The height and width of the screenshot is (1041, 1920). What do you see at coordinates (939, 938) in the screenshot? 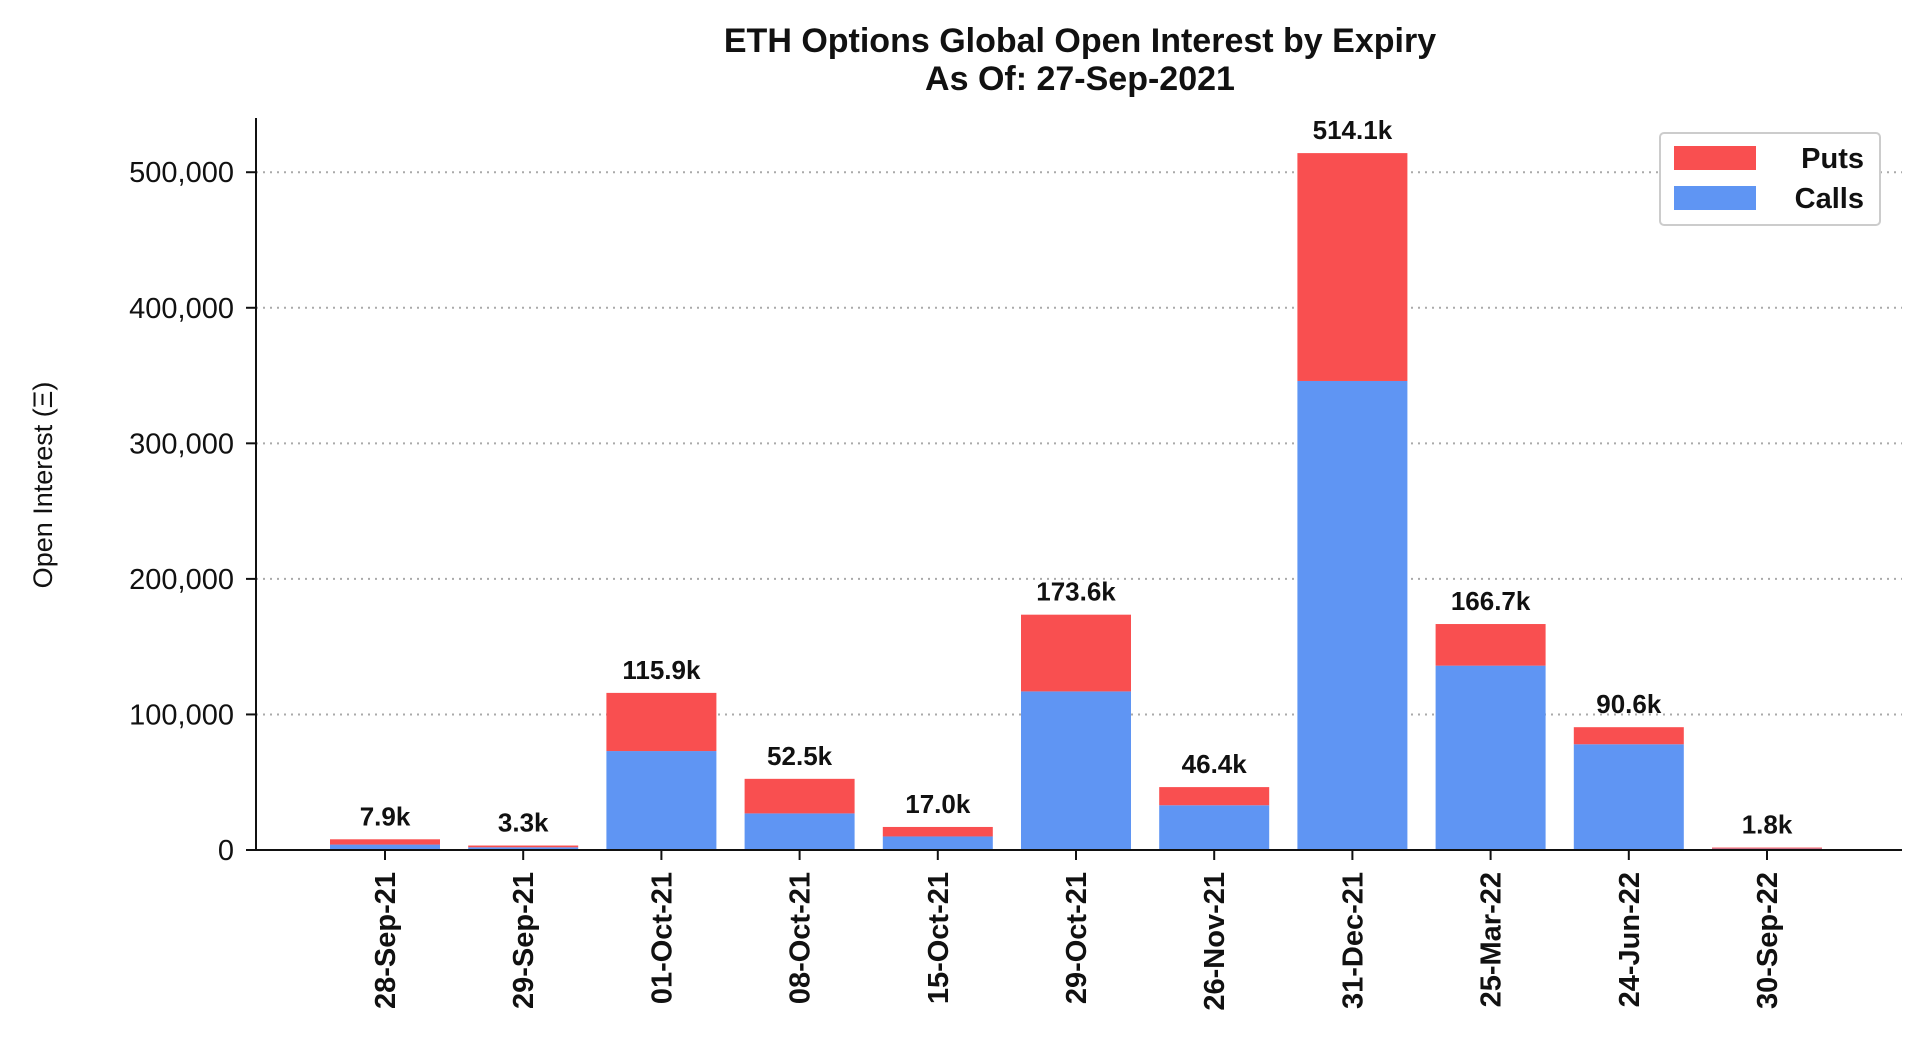
I see `x-tick-label: 15-Oct-21` at bounding box center [939, 938].